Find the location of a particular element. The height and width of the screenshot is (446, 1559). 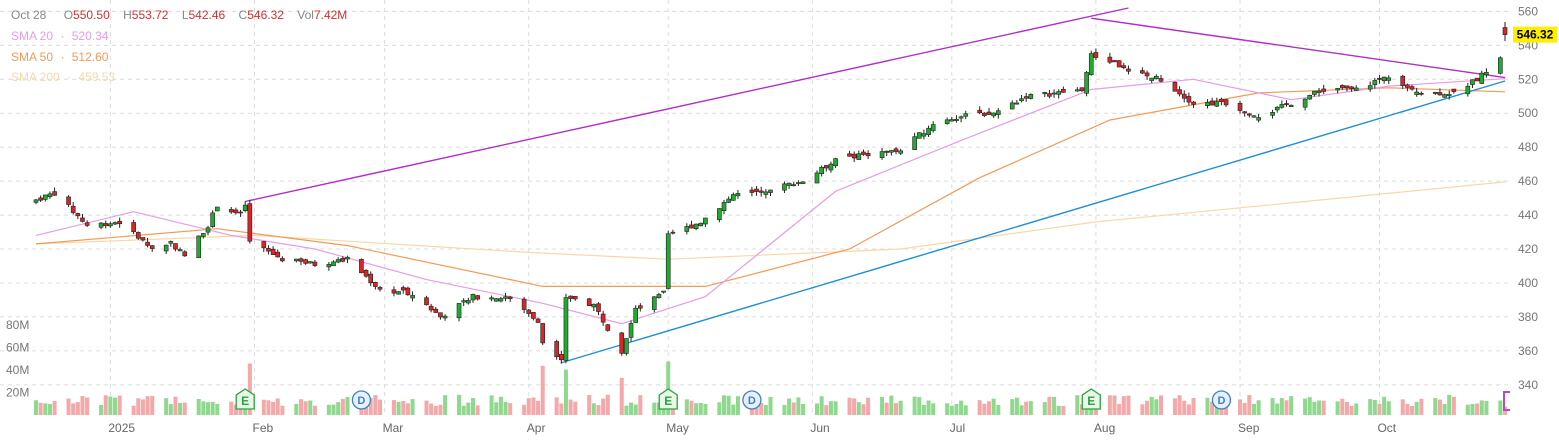

sma-20-value: 520.34 is located at coordinates (90, 36).